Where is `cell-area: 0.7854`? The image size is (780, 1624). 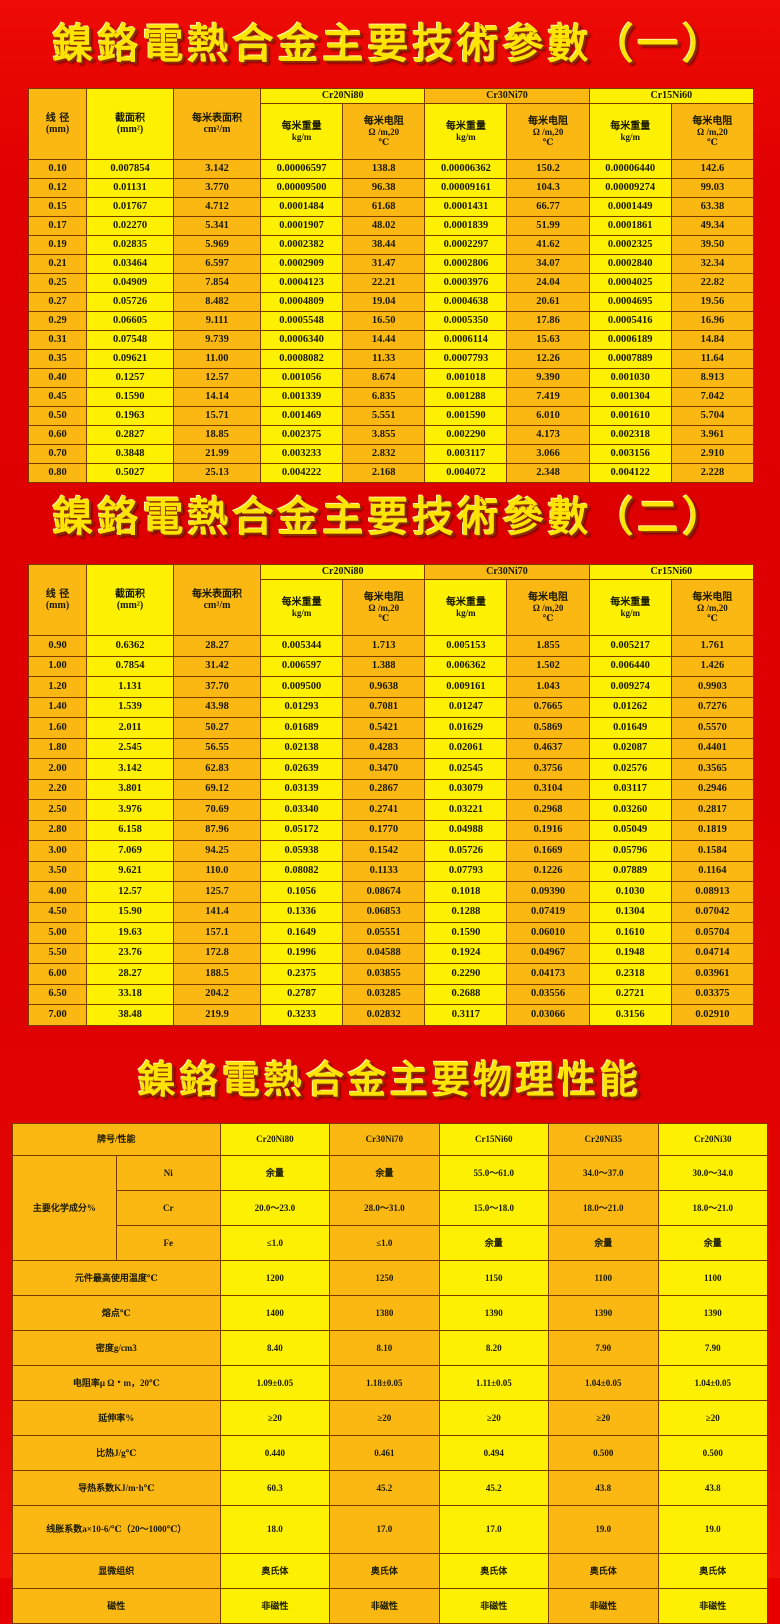
cell-area: 0.7854 is located at coordinates (130, 666).